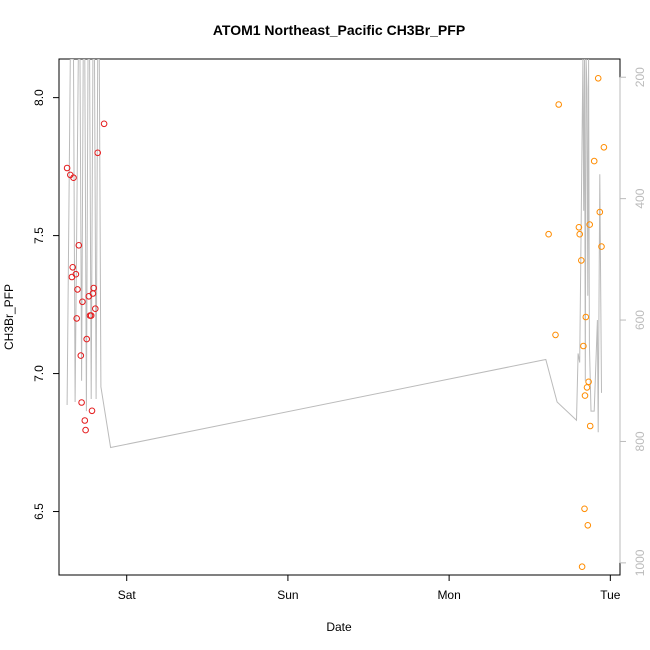 This screenshot has width=650, height=650. I want to click on y-tick-label: 7.5, so click(39, 235).